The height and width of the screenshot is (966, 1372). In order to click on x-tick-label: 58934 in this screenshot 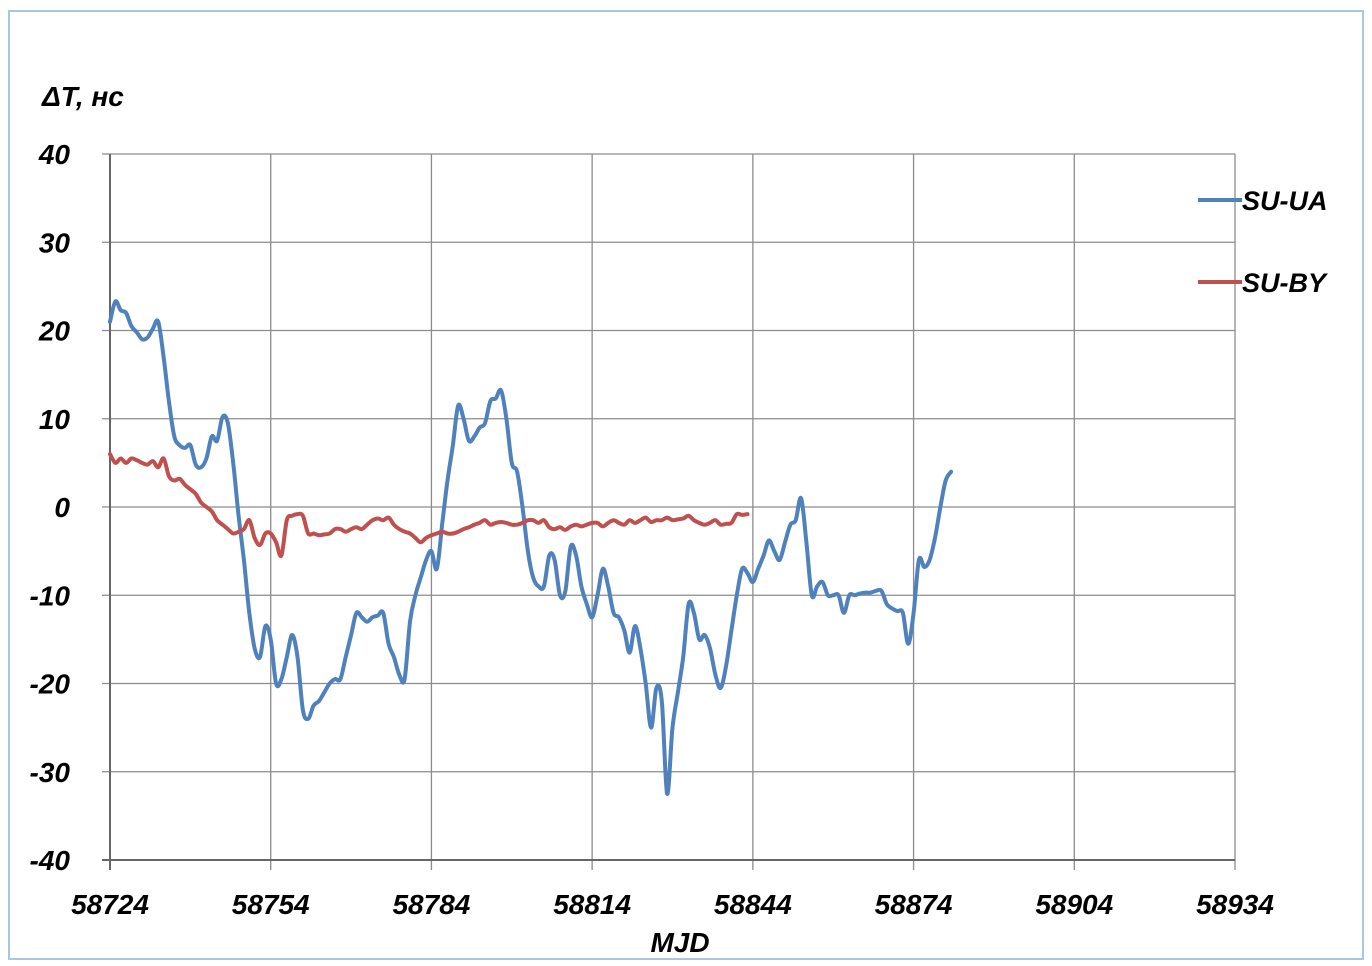, I will do `click(1235, 904)`.